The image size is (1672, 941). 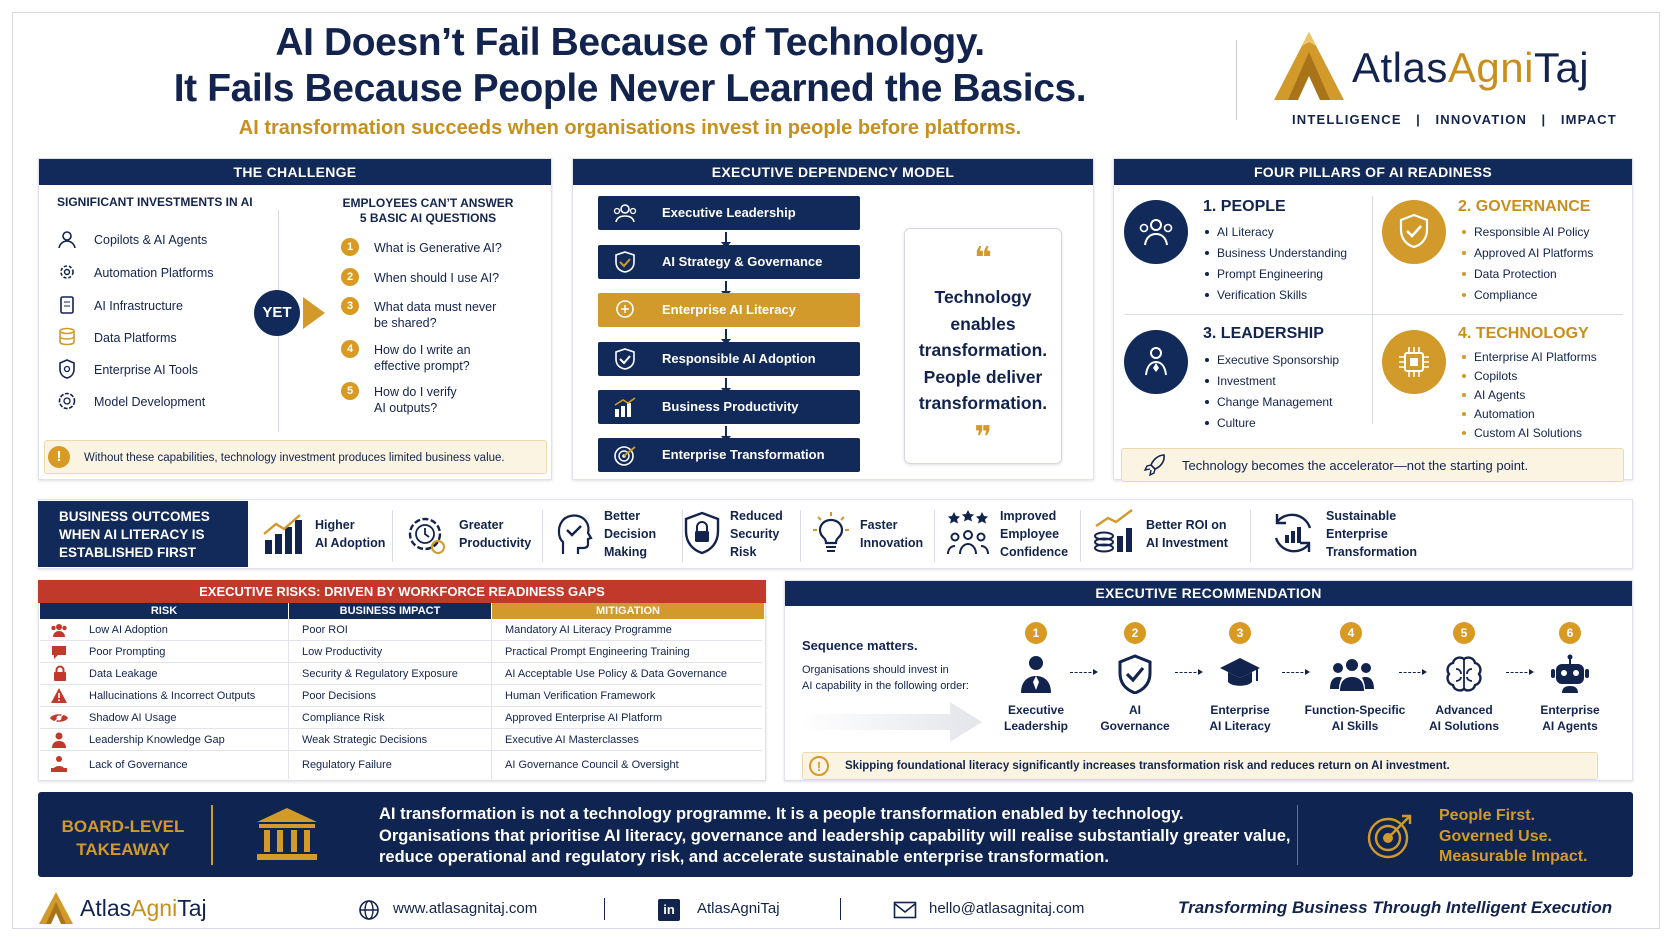 What do you see at coordinates (742, 261) in the screenshot?
I see `dependency-step-label: AI Strategy & Governance` at bounding box center [742, 261].